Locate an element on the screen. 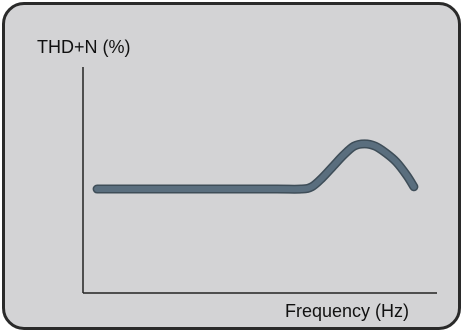  series-line-shadow is located at coordinates (255, 166).